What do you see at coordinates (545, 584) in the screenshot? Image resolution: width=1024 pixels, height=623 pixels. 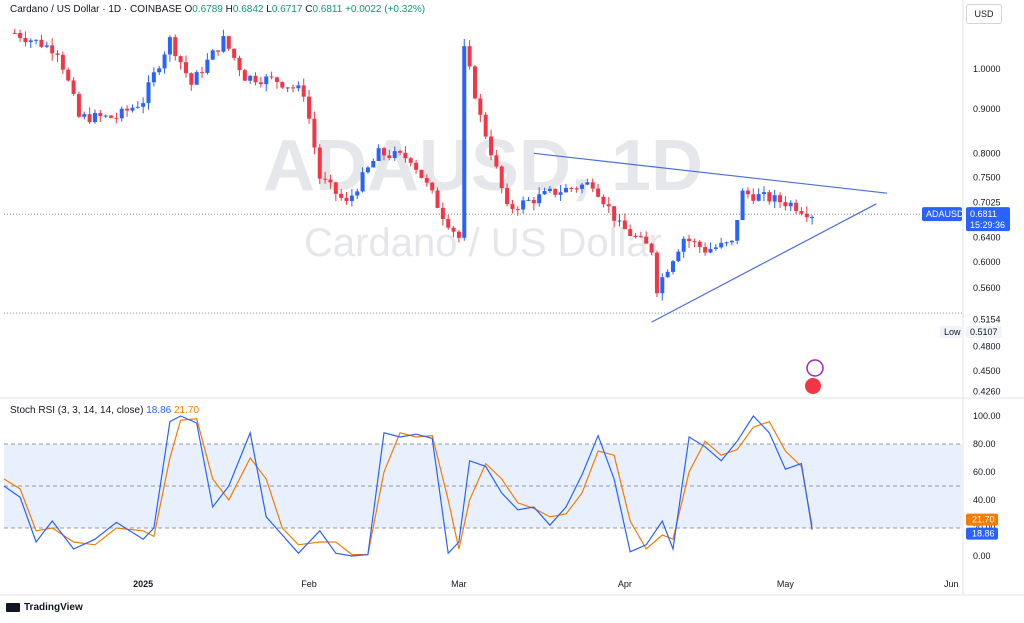 I see `time-axis: 2025 Feb Mar Apr May Jun` at bounding box center [545, 584].